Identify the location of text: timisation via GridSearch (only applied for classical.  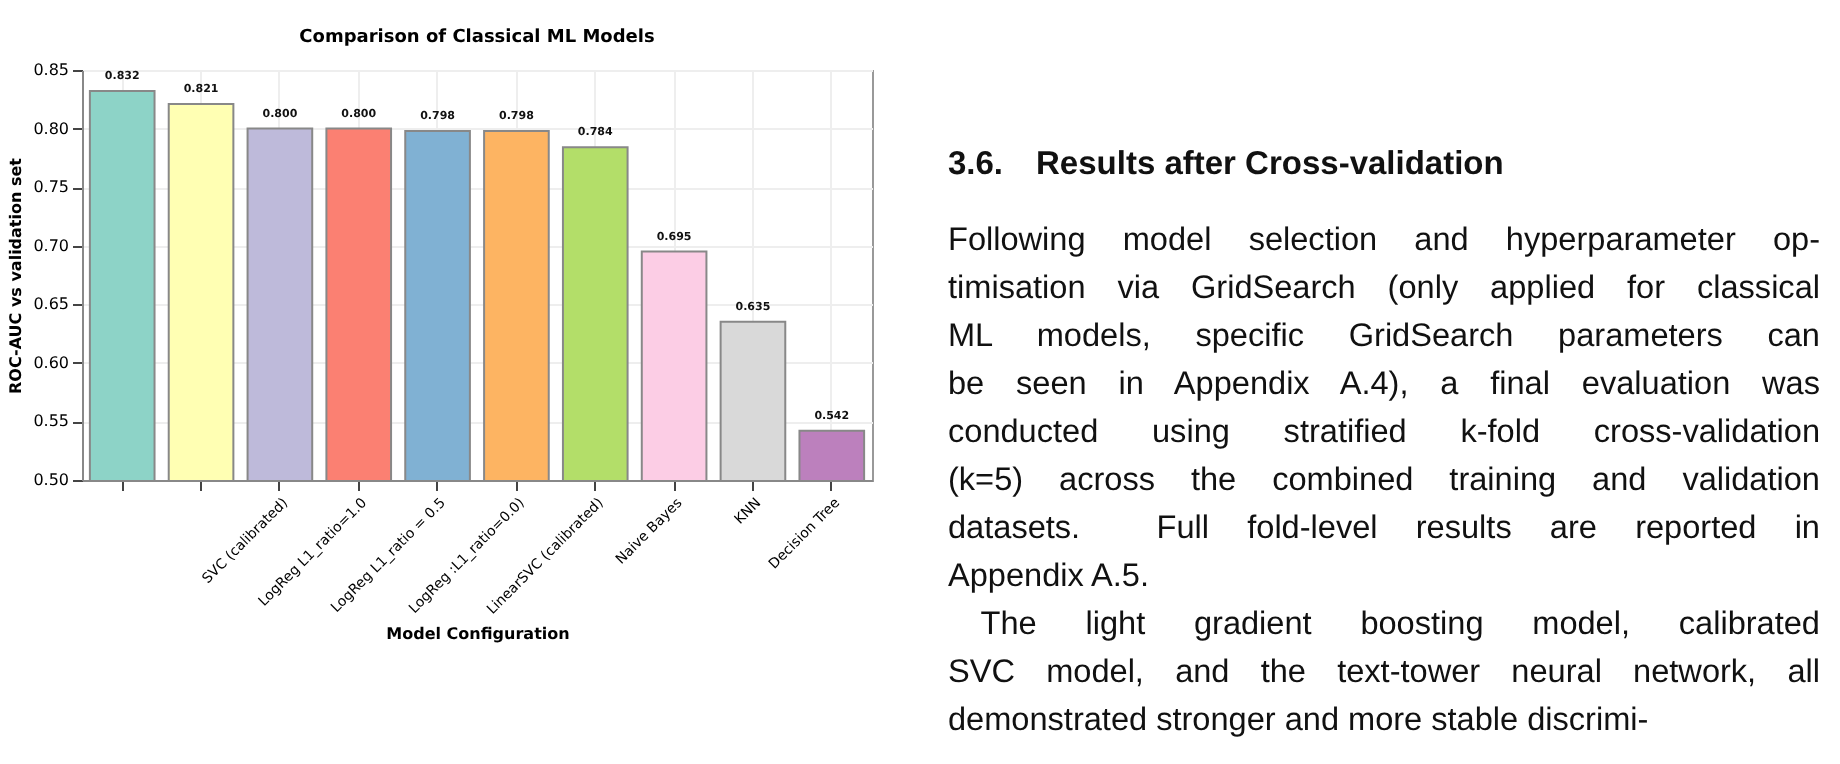
(1384, 289).